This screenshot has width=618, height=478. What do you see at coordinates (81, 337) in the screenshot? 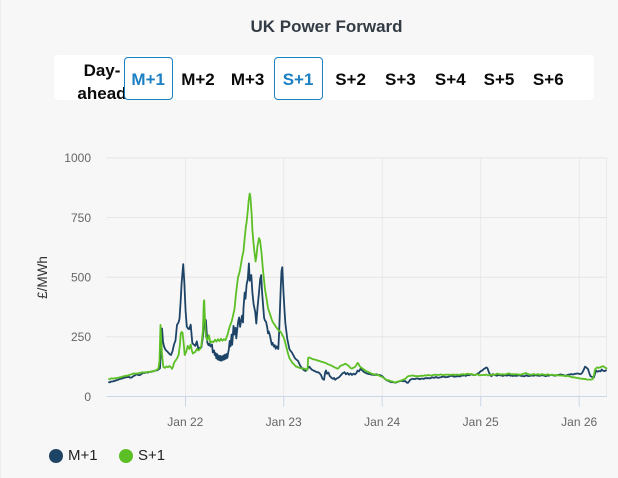
I see `svg-text: 250` at bounding box center [81, 337].